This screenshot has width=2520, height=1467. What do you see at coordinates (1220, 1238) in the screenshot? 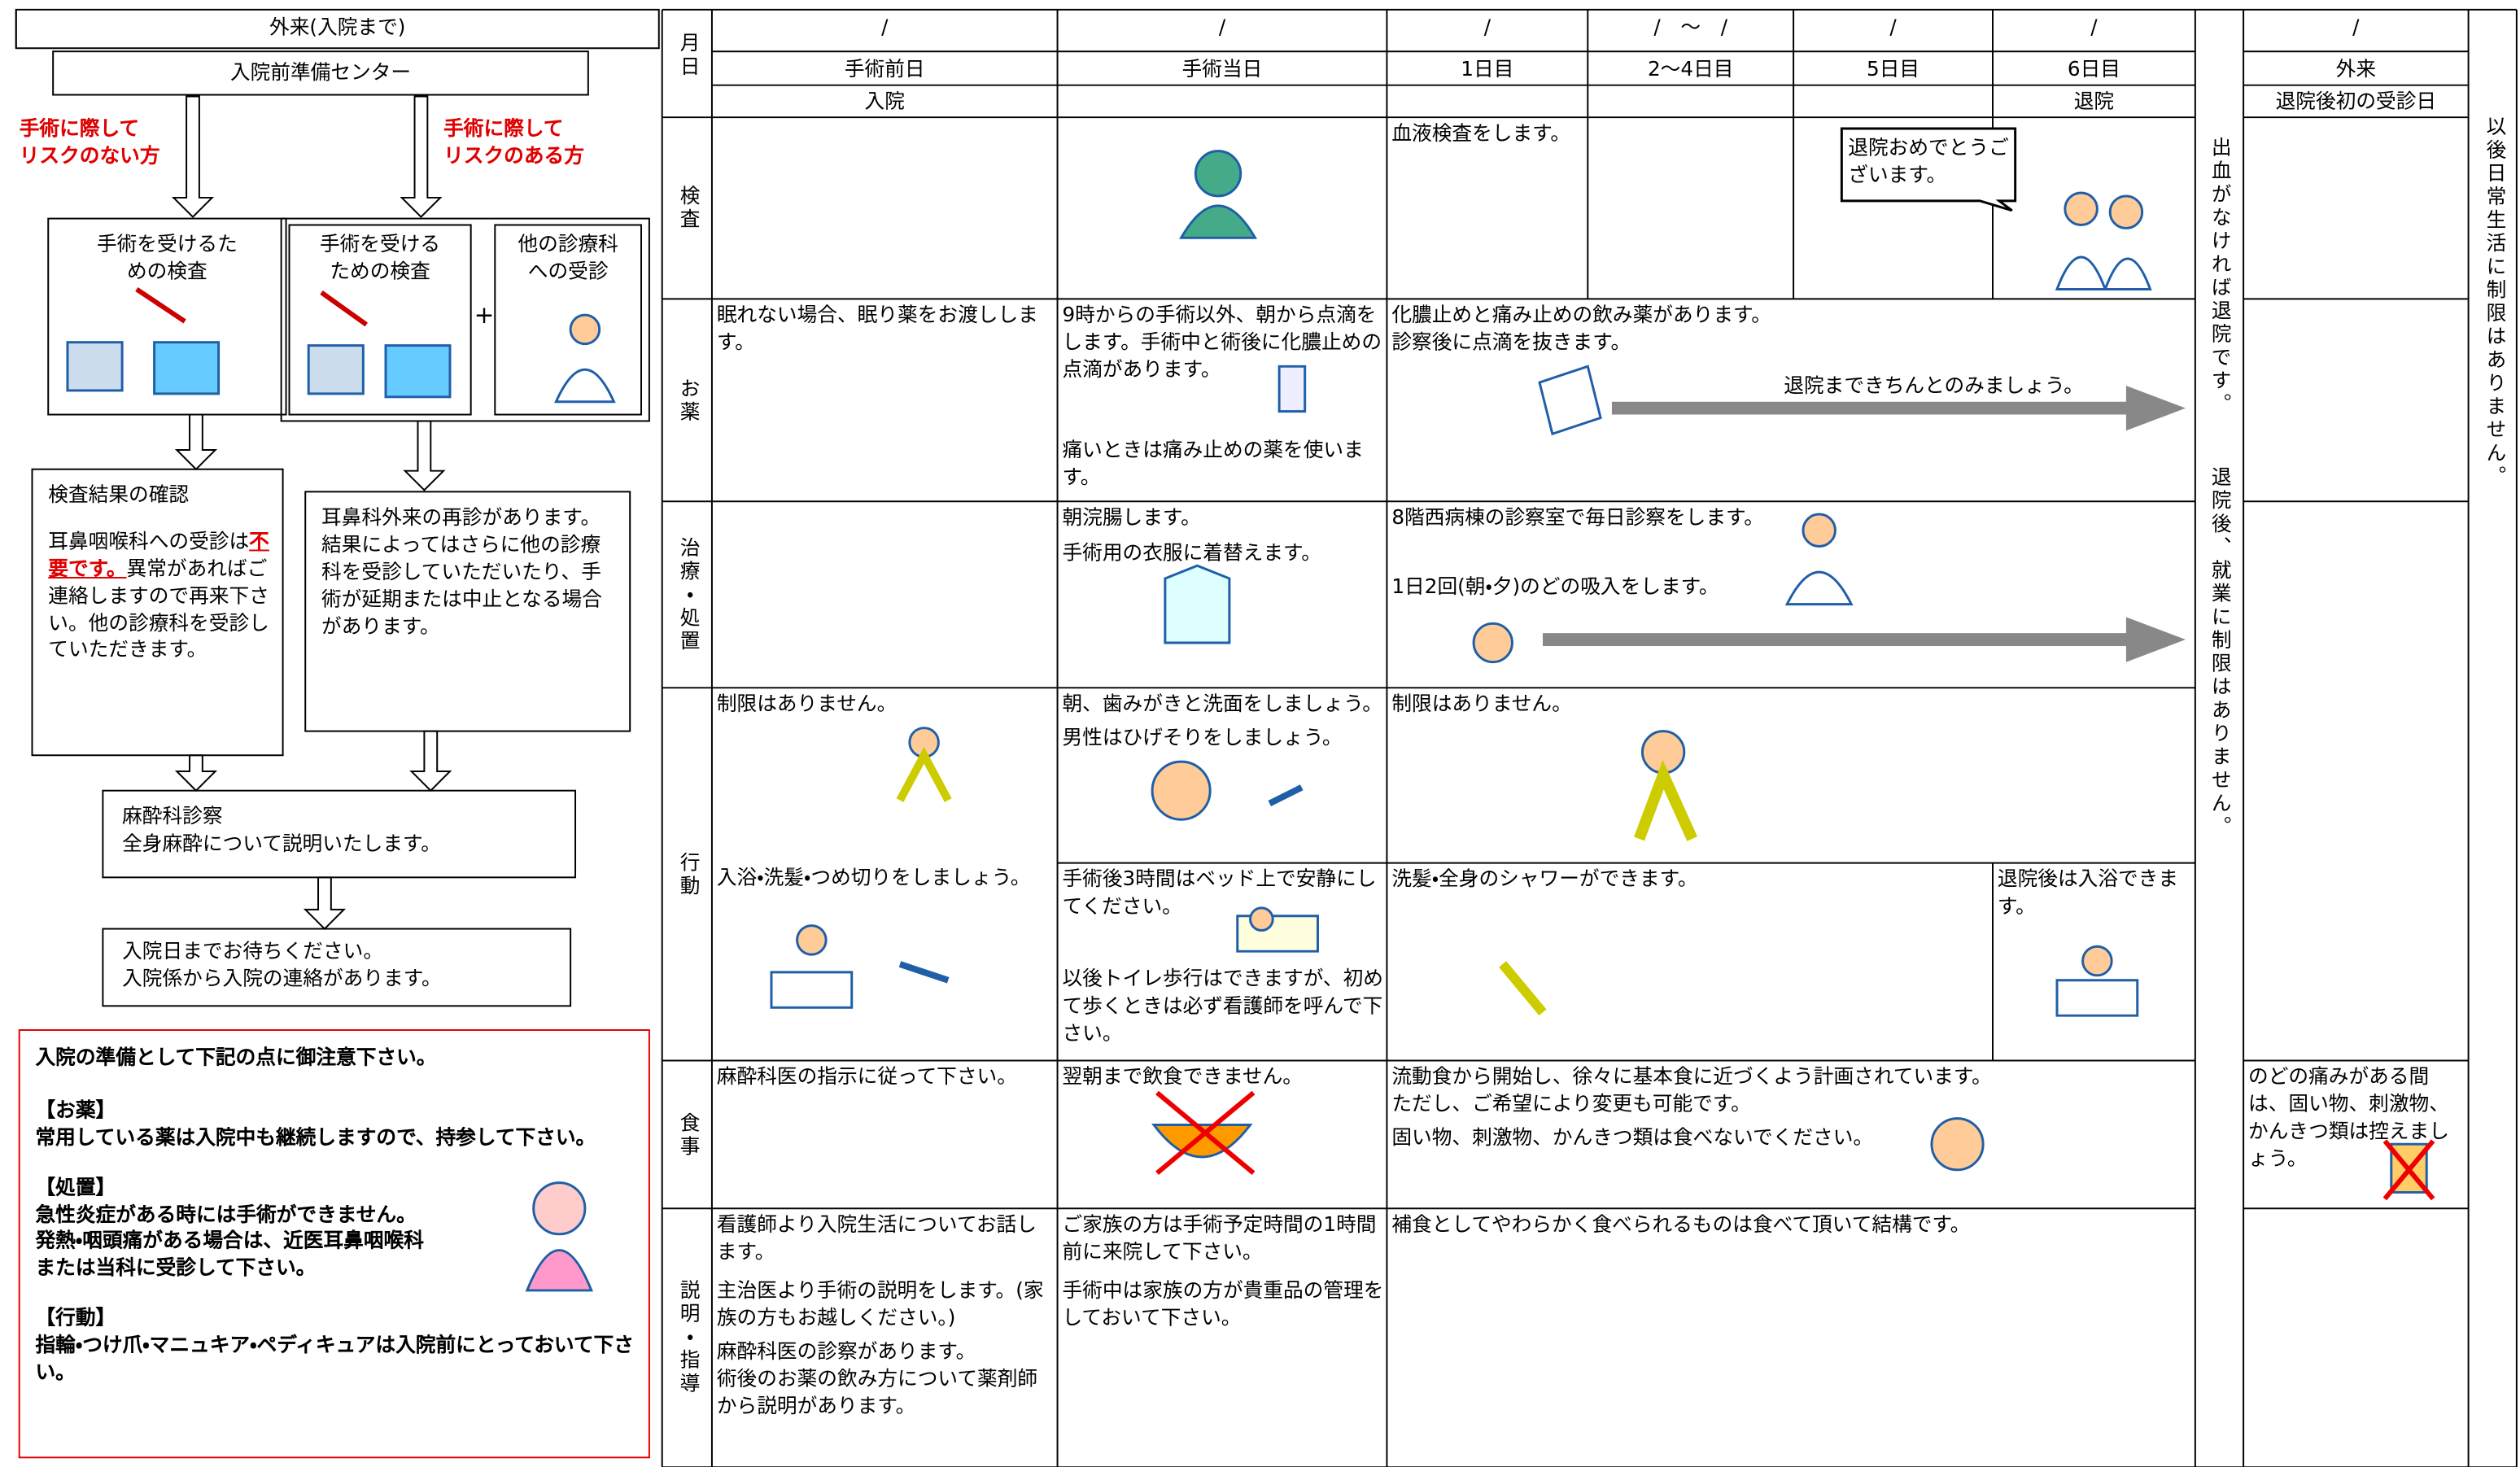
I see `cell-text: ご家族の方は手術予定時間の1時間前に来院して下さい。` at bounding box center [1220, 1238].